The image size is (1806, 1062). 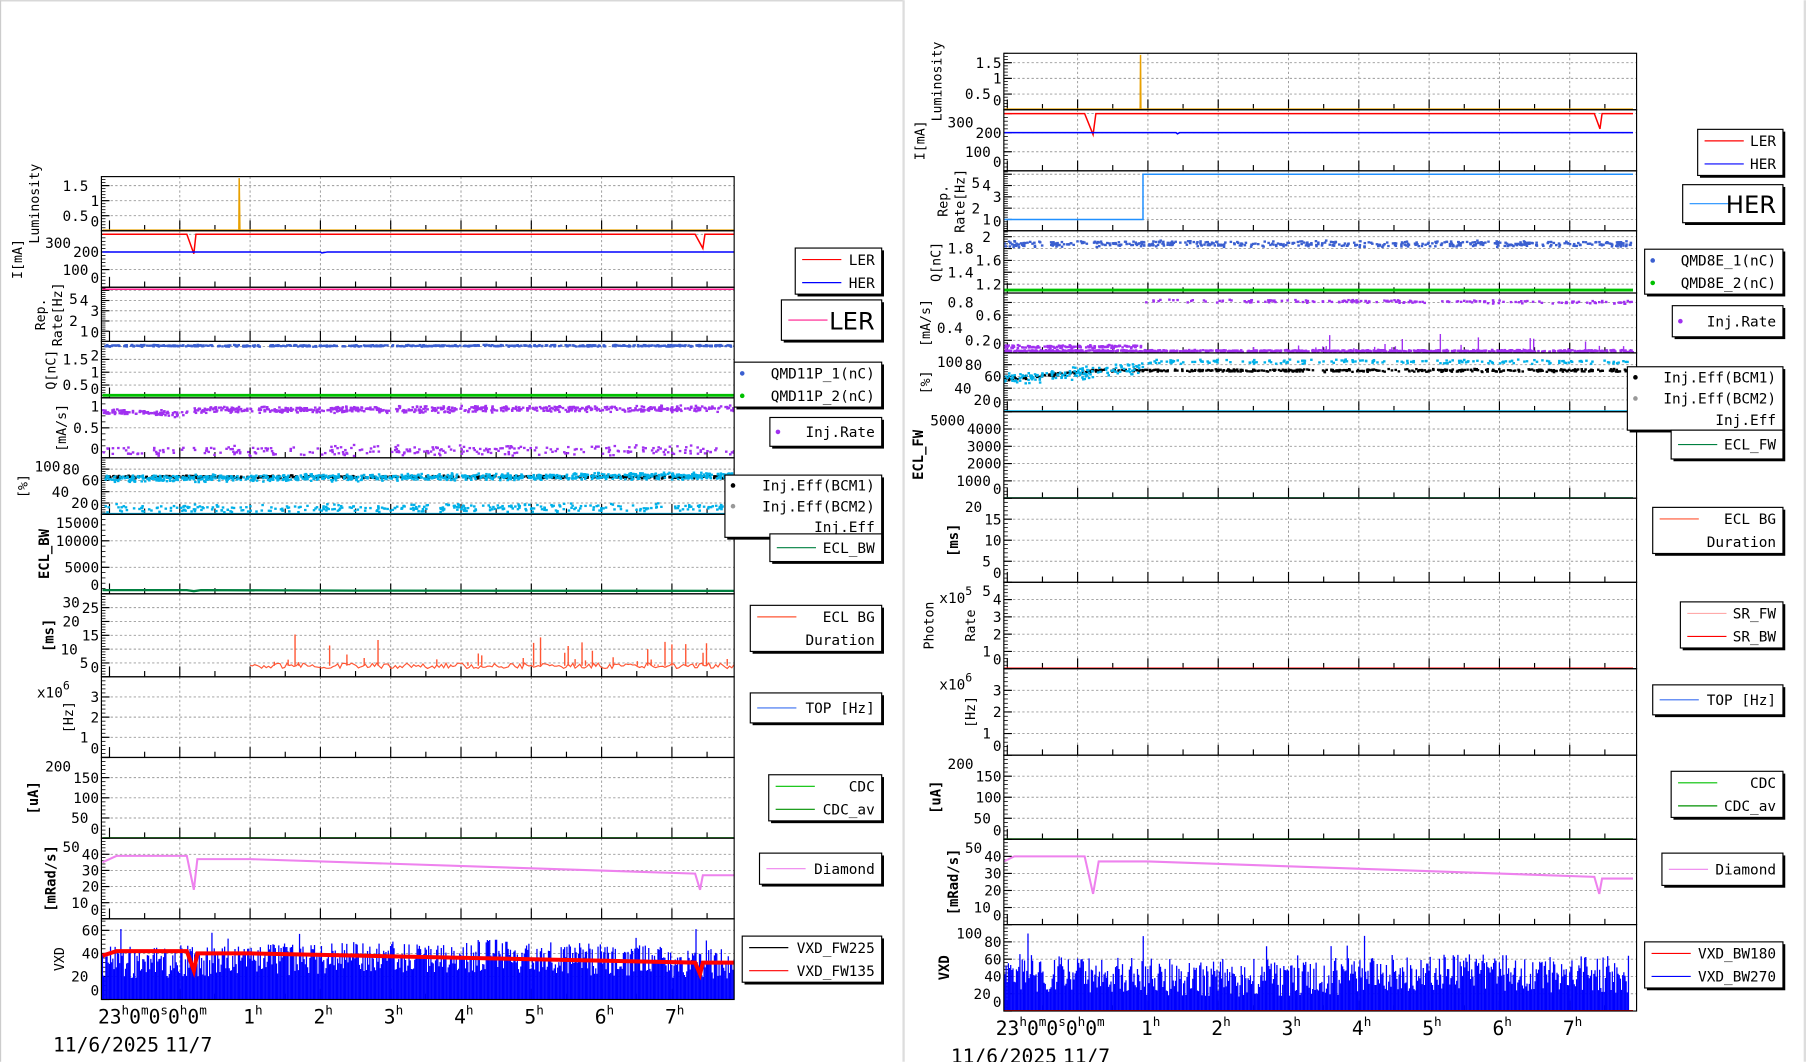 What do you see at coordinates (989, 262) in the screenshot?
I see `y-tick-label: 1.6` at bounding box center [989, 262].